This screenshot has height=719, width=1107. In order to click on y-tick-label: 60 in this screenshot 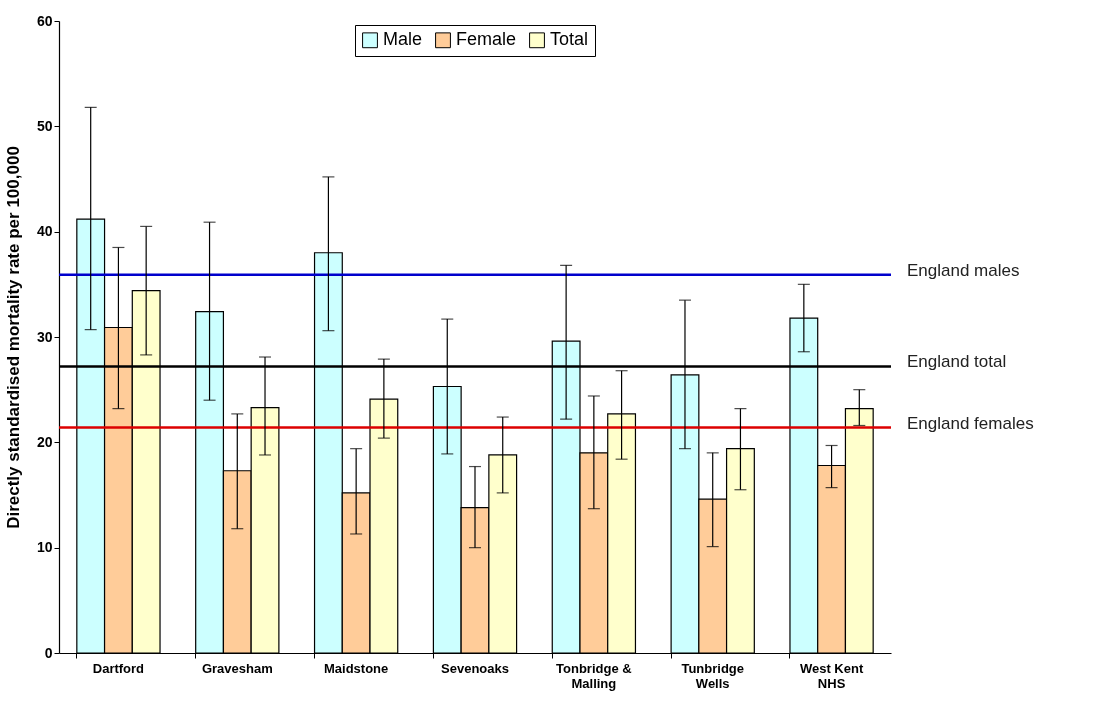, I will do `click(44, 20)`.